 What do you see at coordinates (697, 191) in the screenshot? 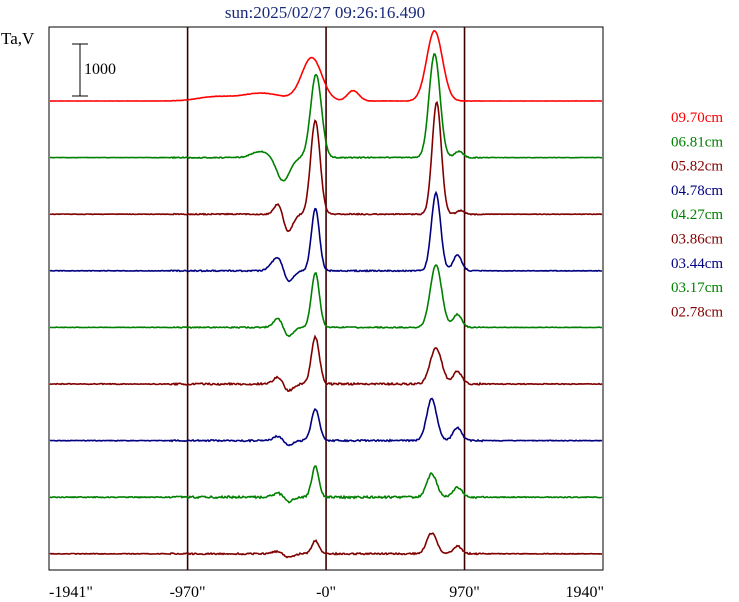
I see `legend-item: 04.78cm` at bounding box center [697, 191].